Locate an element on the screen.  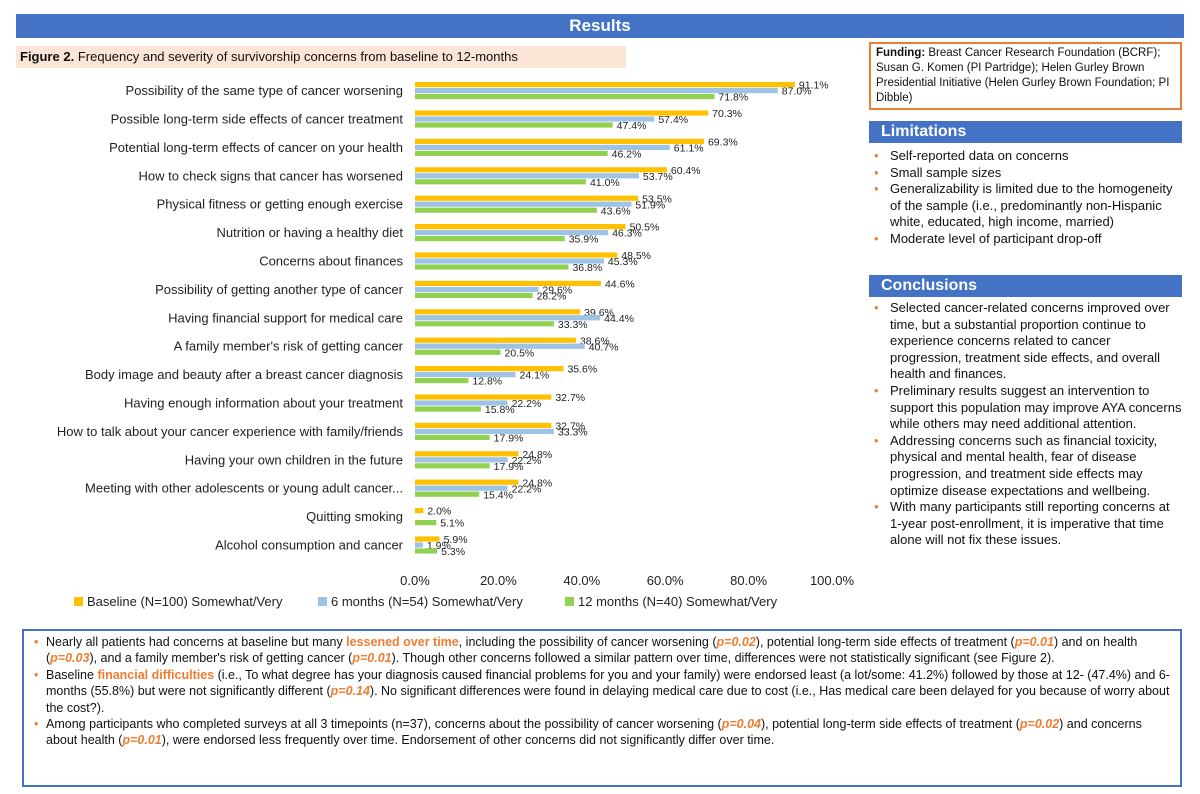
data-label: 38.6% is located at coordinates (595, 341).